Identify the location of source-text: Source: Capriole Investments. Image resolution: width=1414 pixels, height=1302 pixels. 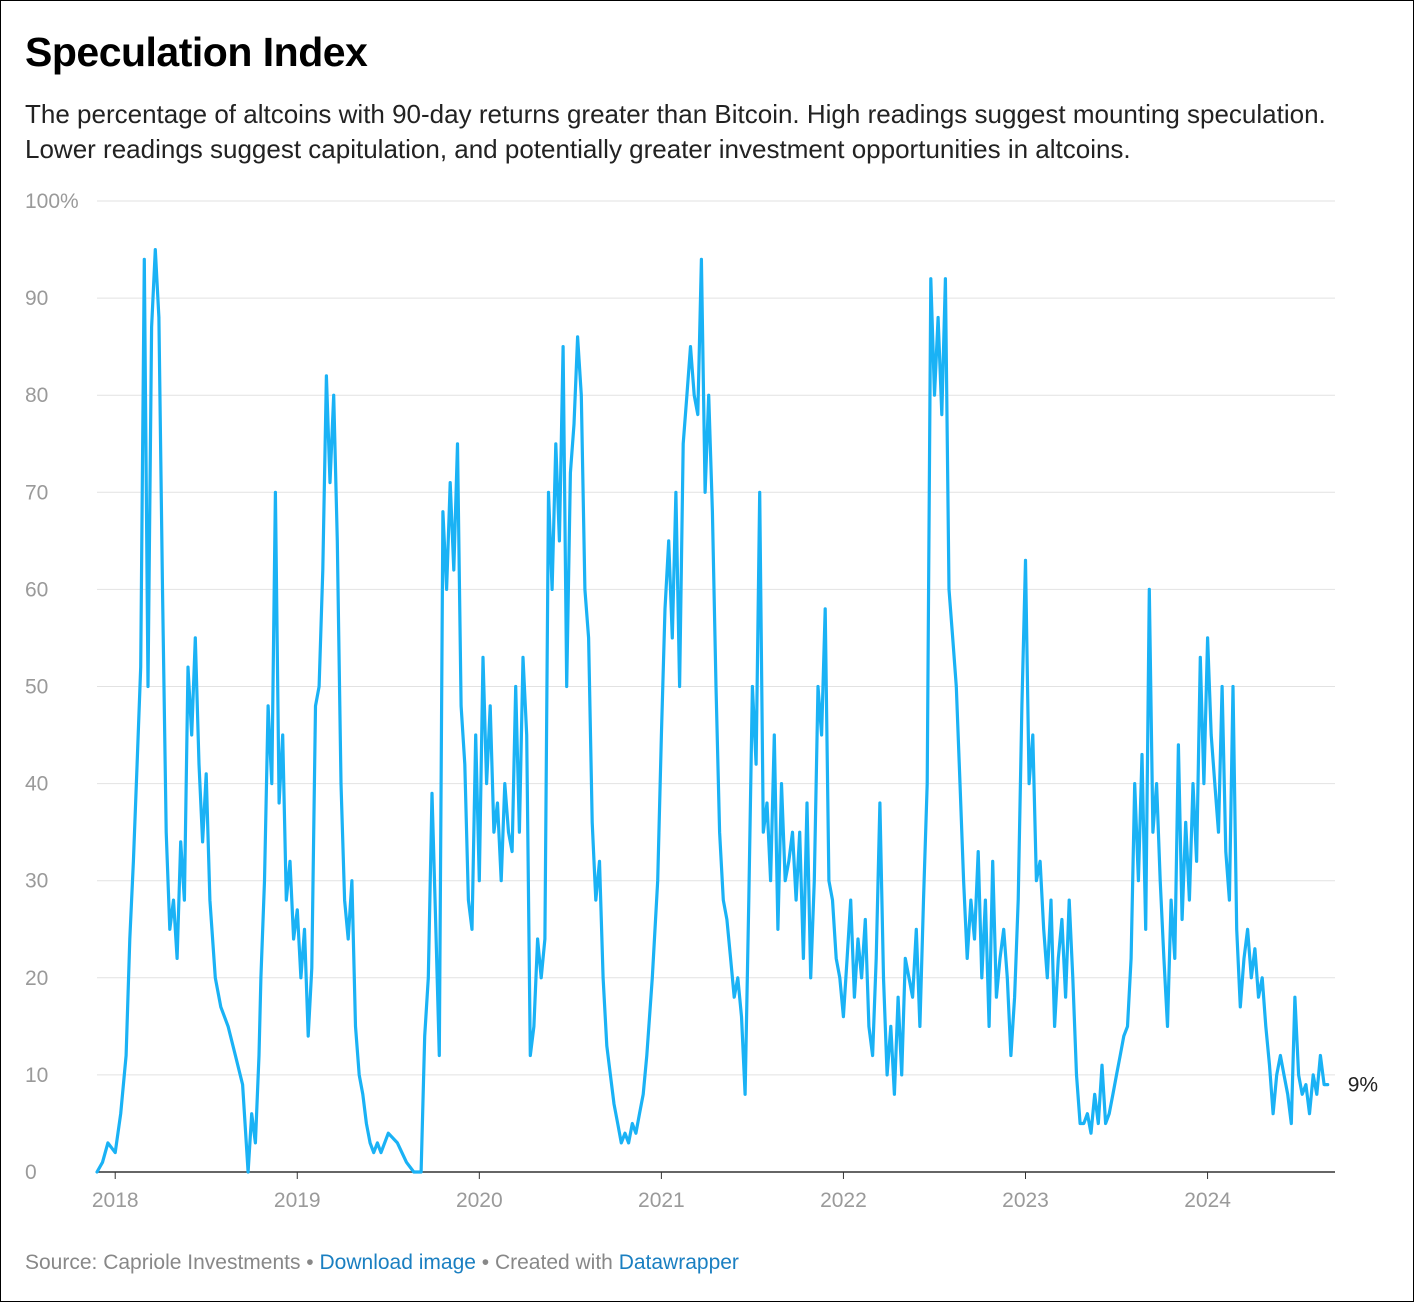
(163, 1262).